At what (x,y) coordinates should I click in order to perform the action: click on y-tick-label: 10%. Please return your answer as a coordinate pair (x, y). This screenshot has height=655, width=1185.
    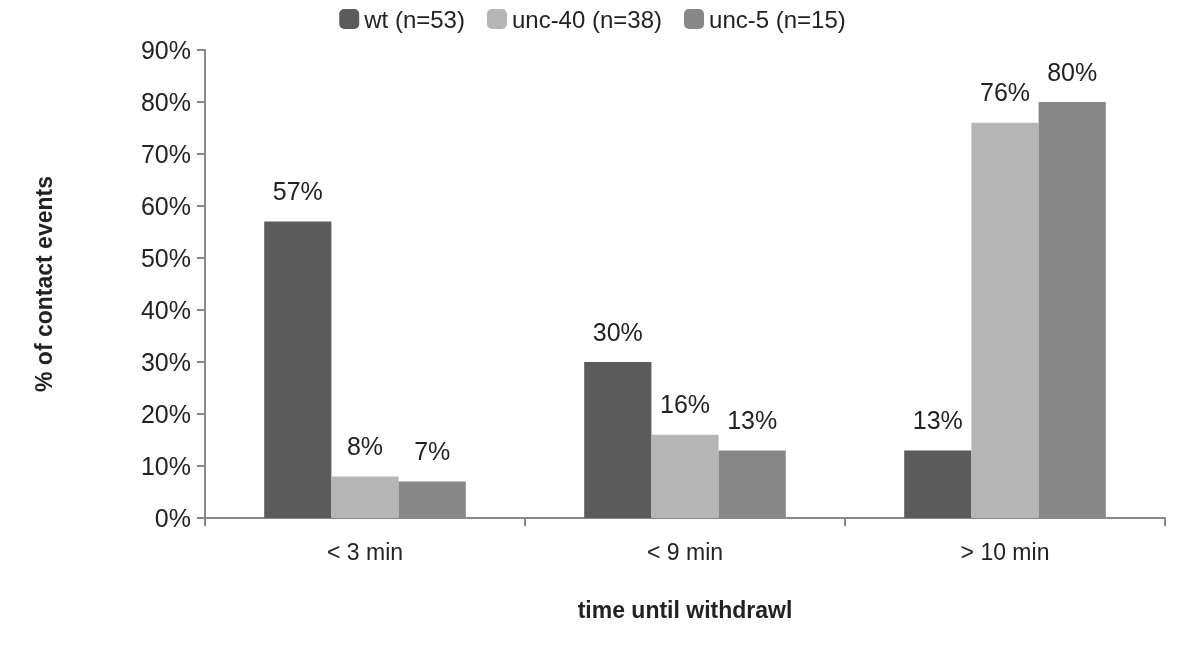
    Looking at the image, I should click on (165, 466).